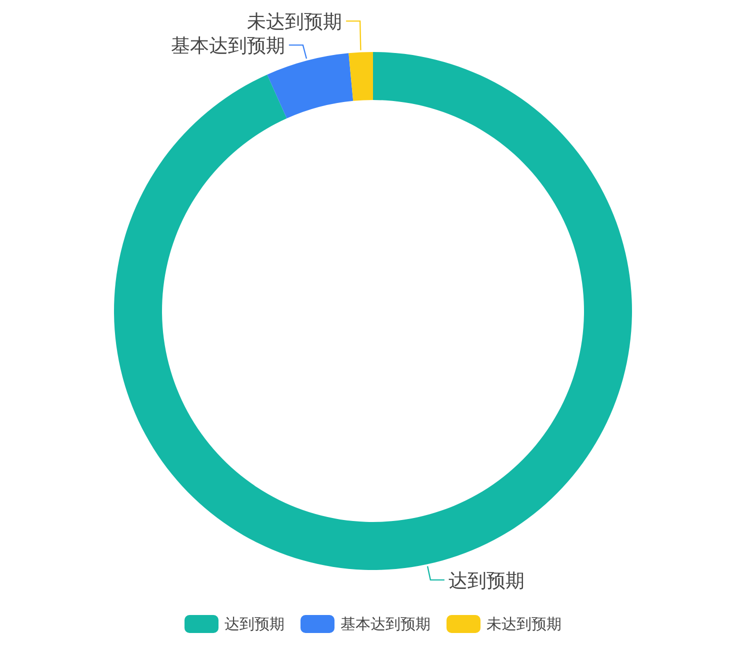  What do you see at coordinates (385, 624) in the screenshot?
I see `legend-label: 基本达到预期` at bounding box center [385, 624].